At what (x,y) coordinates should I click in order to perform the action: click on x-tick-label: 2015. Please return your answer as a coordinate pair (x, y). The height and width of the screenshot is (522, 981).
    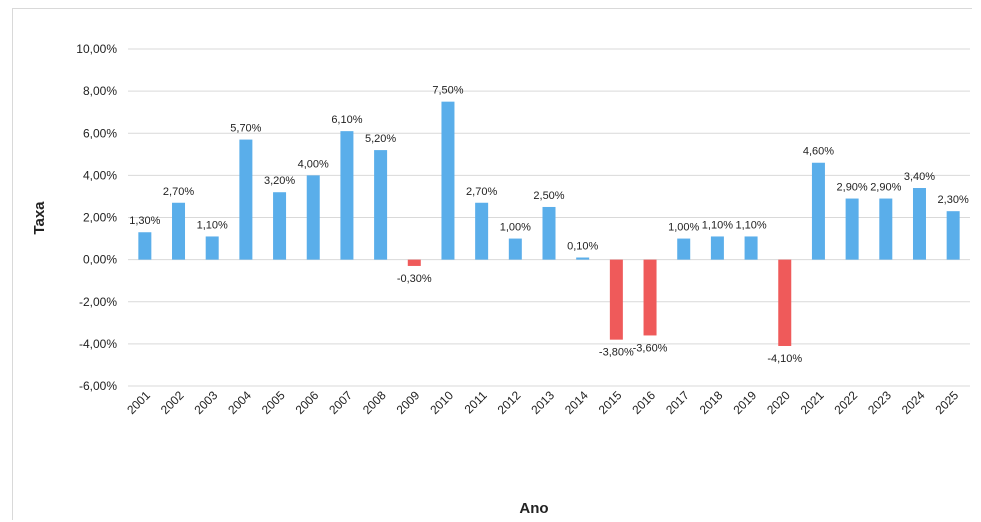
    Looking at the image, I should click on (610, 402).